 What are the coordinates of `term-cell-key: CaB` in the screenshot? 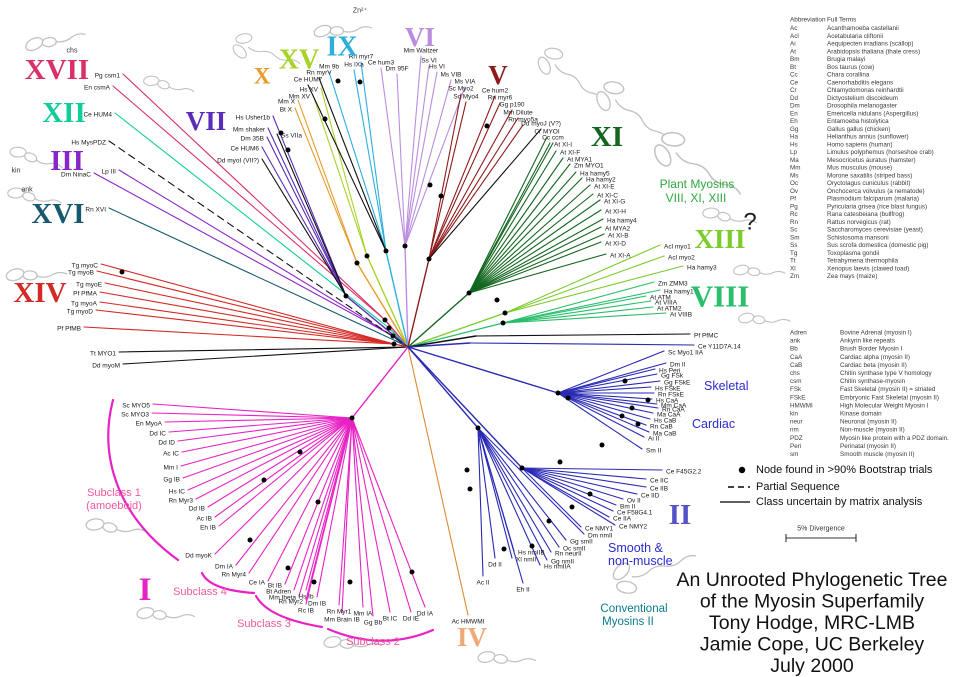 It's located at (796, 365).